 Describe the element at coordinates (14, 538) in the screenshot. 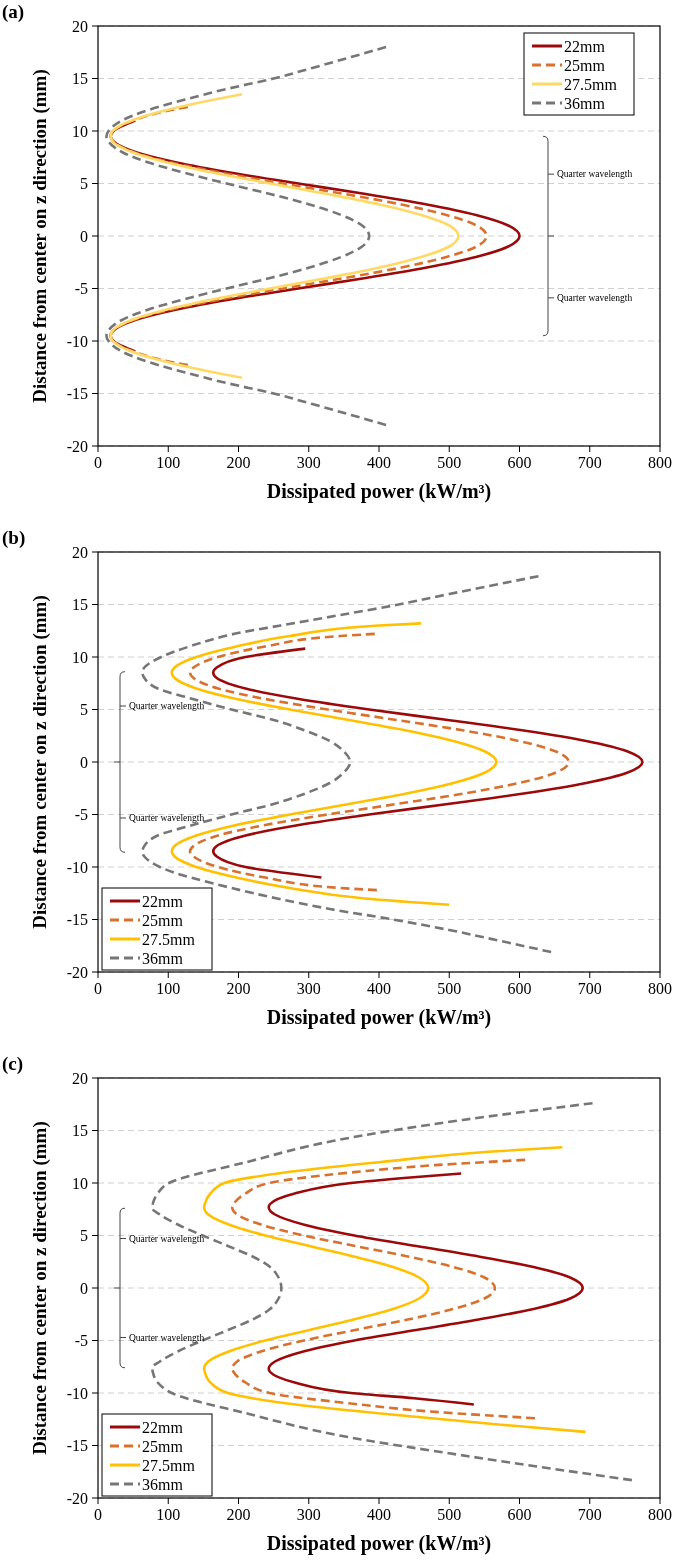

I see `chart-title: (b)` at that location.